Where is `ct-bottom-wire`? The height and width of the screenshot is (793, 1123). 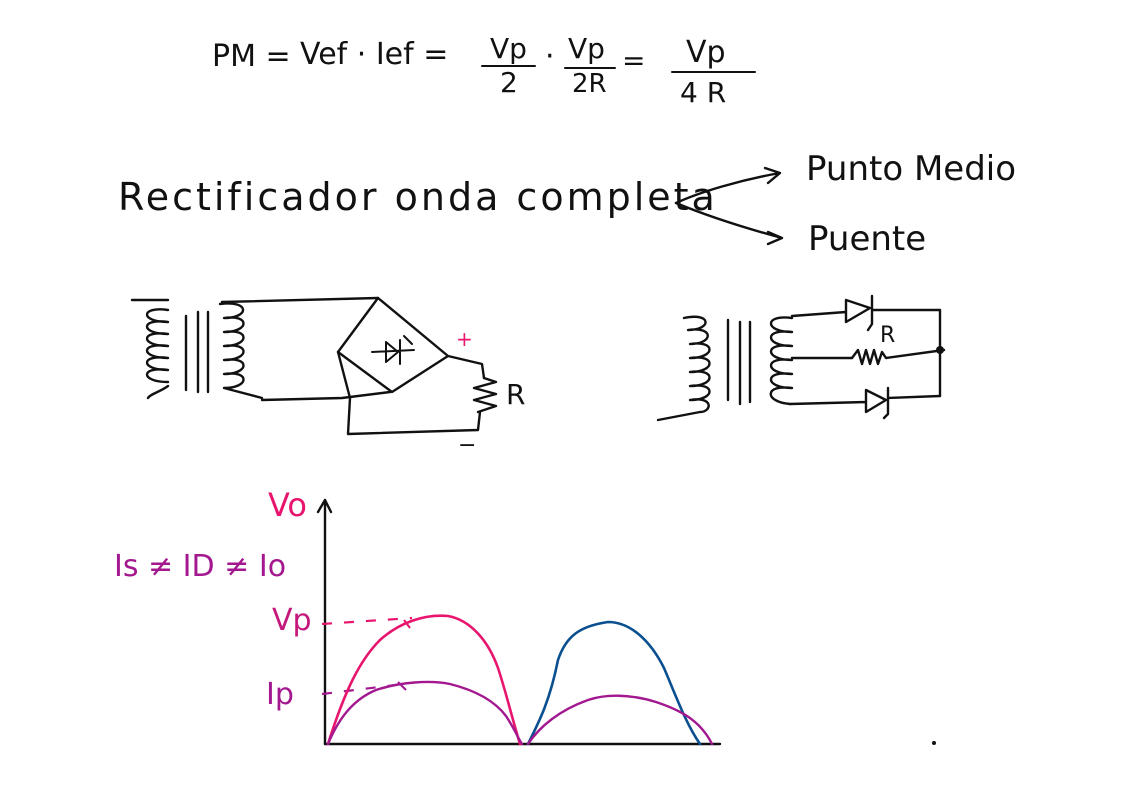
ct-bottom-wire is located at coordinates (865, 403).